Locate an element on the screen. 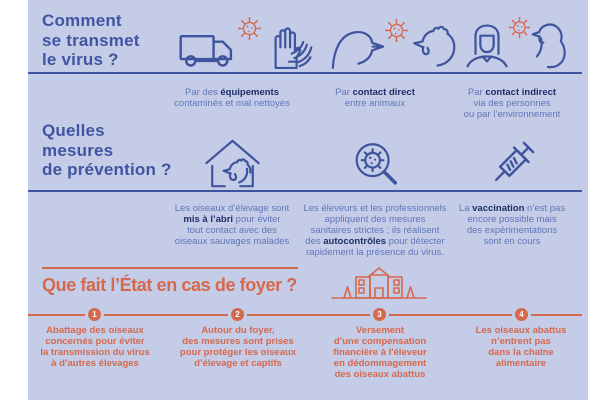 The height and width of the screenshot is (400, 600). section-title-etat: Que fait l’État en cas de foyer ? is located at coordinates (169, 285).